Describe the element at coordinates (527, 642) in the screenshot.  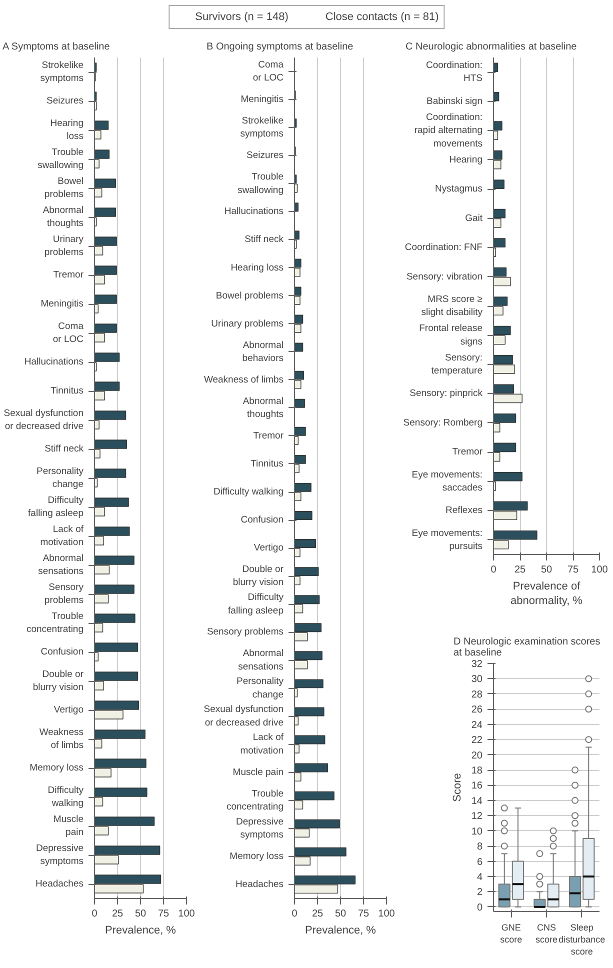
I see `text: D Neurologic examination scores` at that location.